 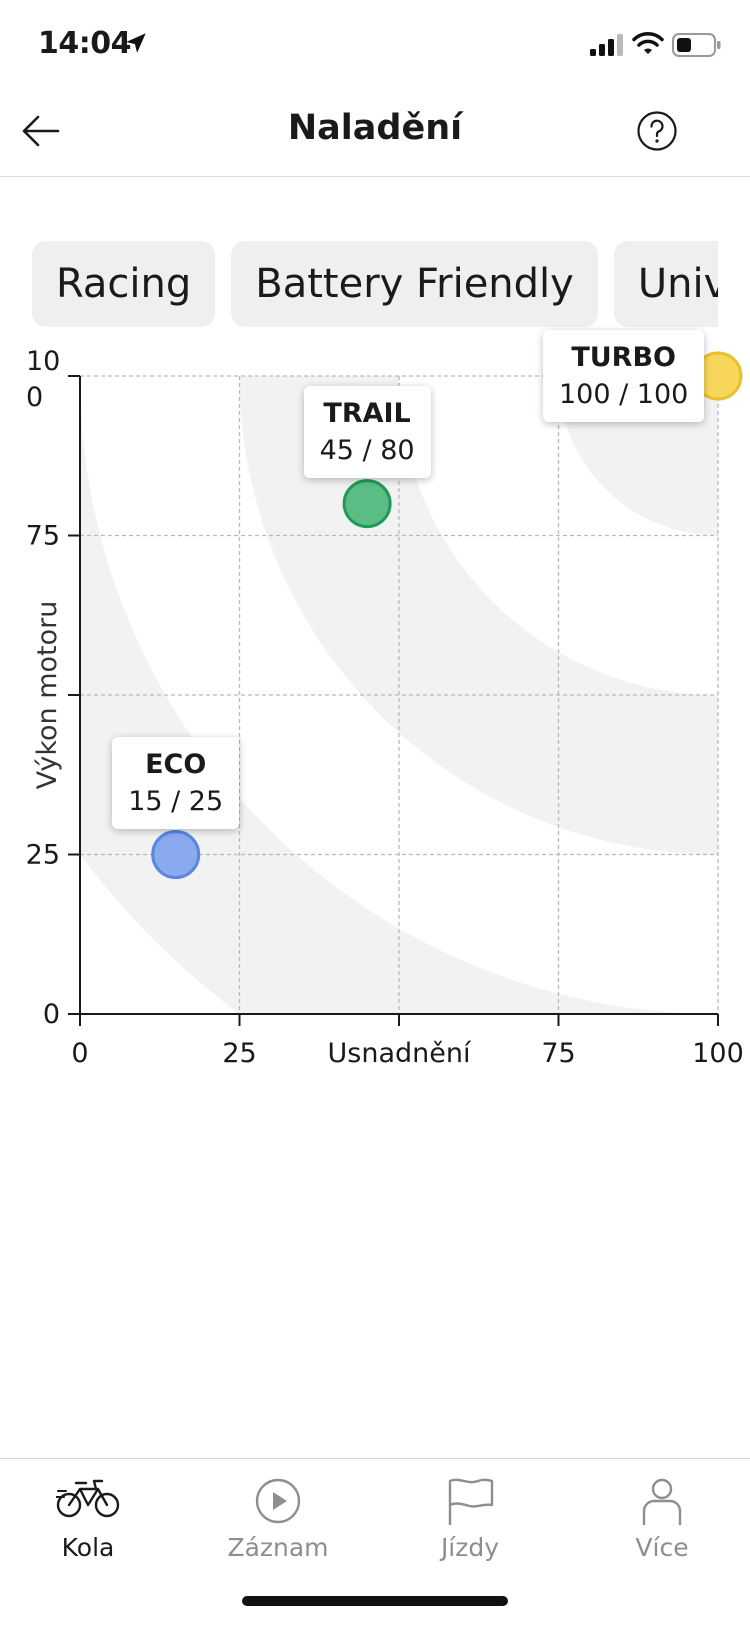 What do you see at coordinates (657, 131) in the screenshot?
I see `help-icon` at bounding box center [657, 131].